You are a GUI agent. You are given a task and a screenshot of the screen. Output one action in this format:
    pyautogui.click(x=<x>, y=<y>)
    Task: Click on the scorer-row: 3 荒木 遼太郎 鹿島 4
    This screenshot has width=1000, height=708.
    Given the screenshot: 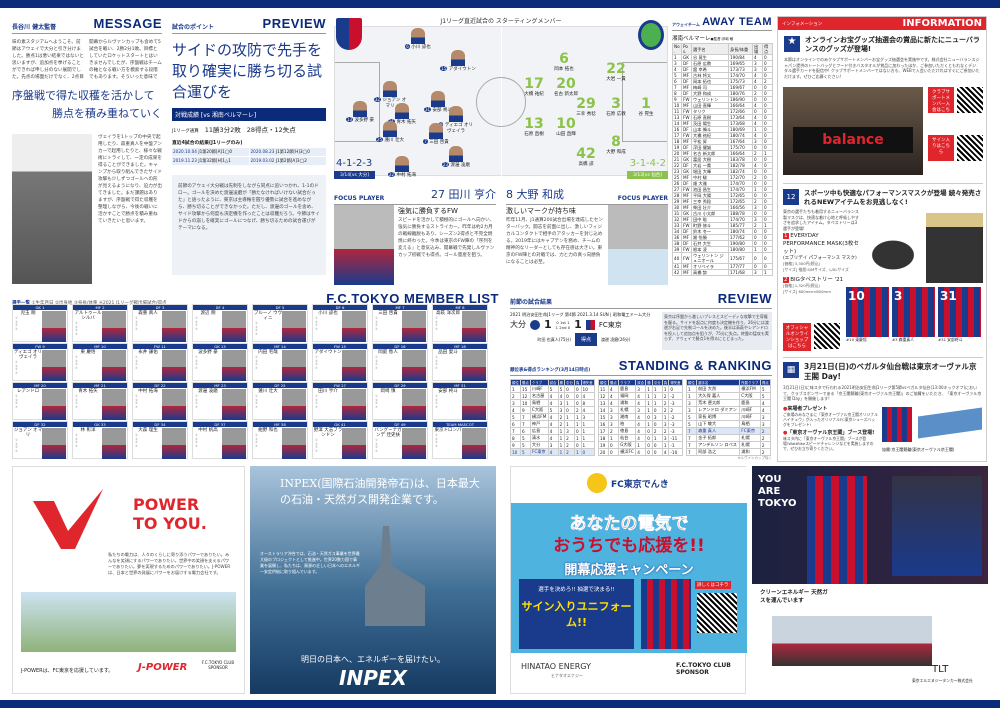 What is the action you would take?
    pyautogui.click(x=728, y=403)
    